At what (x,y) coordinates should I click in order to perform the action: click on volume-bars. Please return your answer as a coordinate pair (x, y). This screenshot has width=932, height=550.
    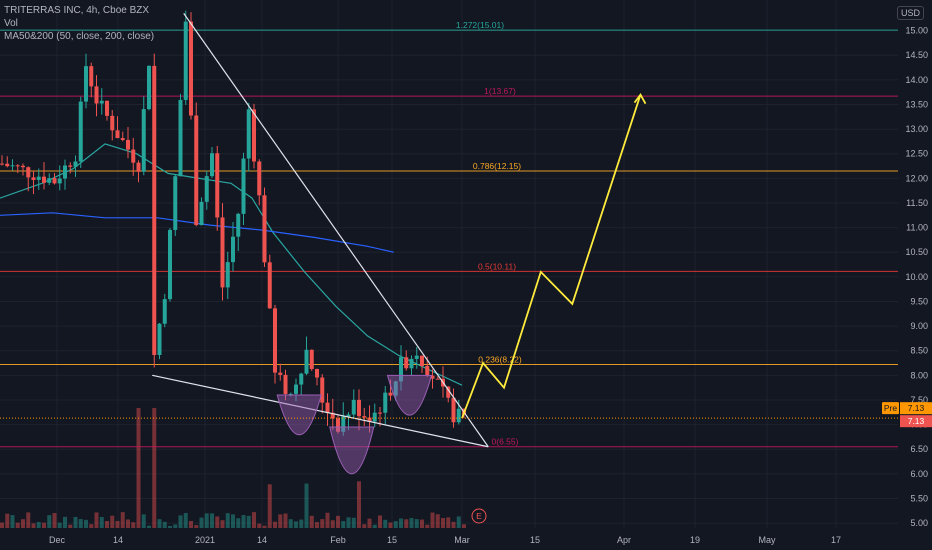
    Looking at the image, I should click on (233, 468).